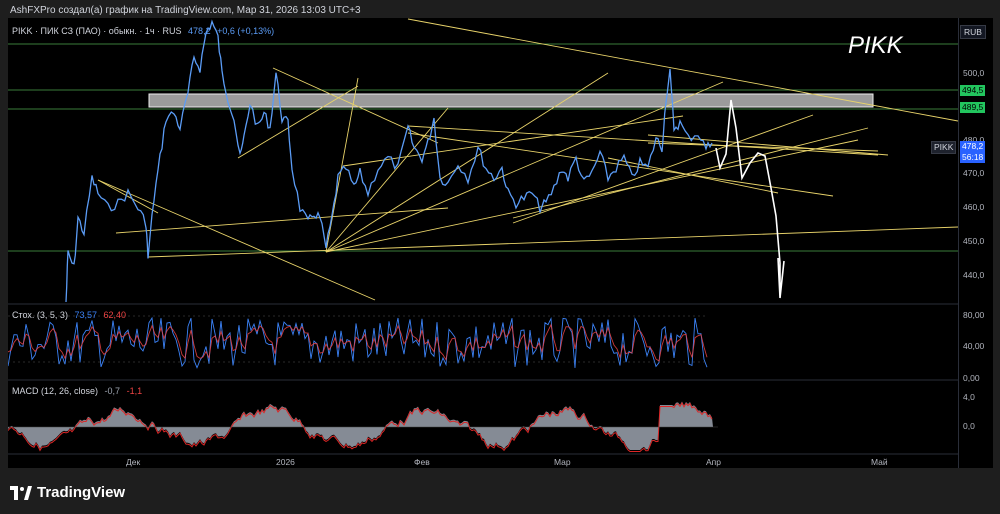 The width and height of the screenshot is (1000, 514). I want to click on current-price-tag: 478,2, so click(973, 146).